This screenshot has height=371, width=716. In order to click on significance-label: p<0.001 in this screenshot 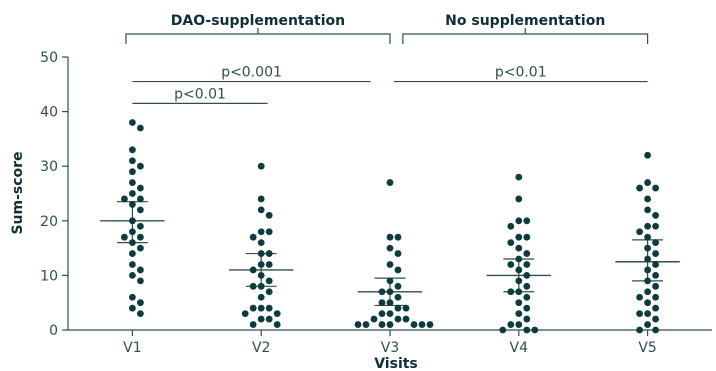, I will do `click(251, 73)`.